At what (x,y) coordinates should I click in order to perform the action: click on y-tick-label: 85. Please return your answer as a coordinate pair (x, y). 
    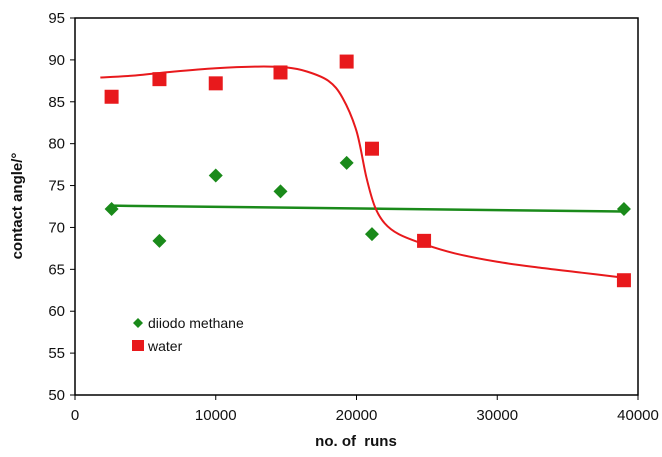
    Looking at the image, I should click on (56, 102).